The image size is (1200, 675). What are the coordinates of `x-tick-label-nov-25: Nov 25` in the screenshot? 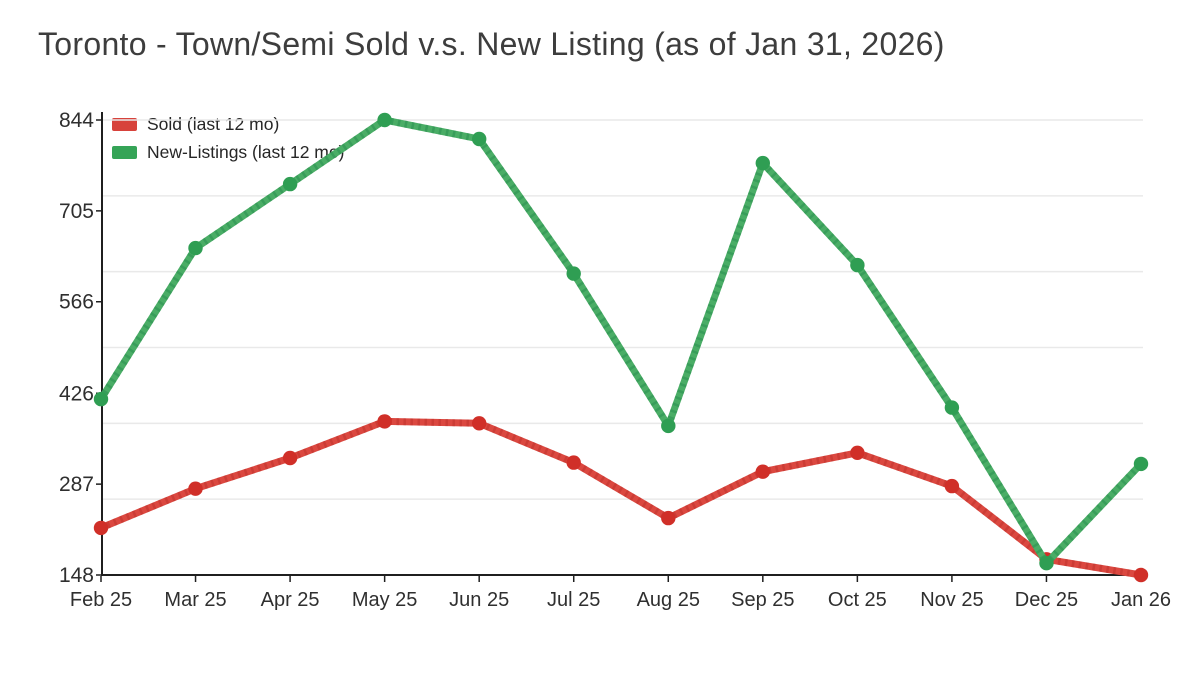 It's located at (951, 600).